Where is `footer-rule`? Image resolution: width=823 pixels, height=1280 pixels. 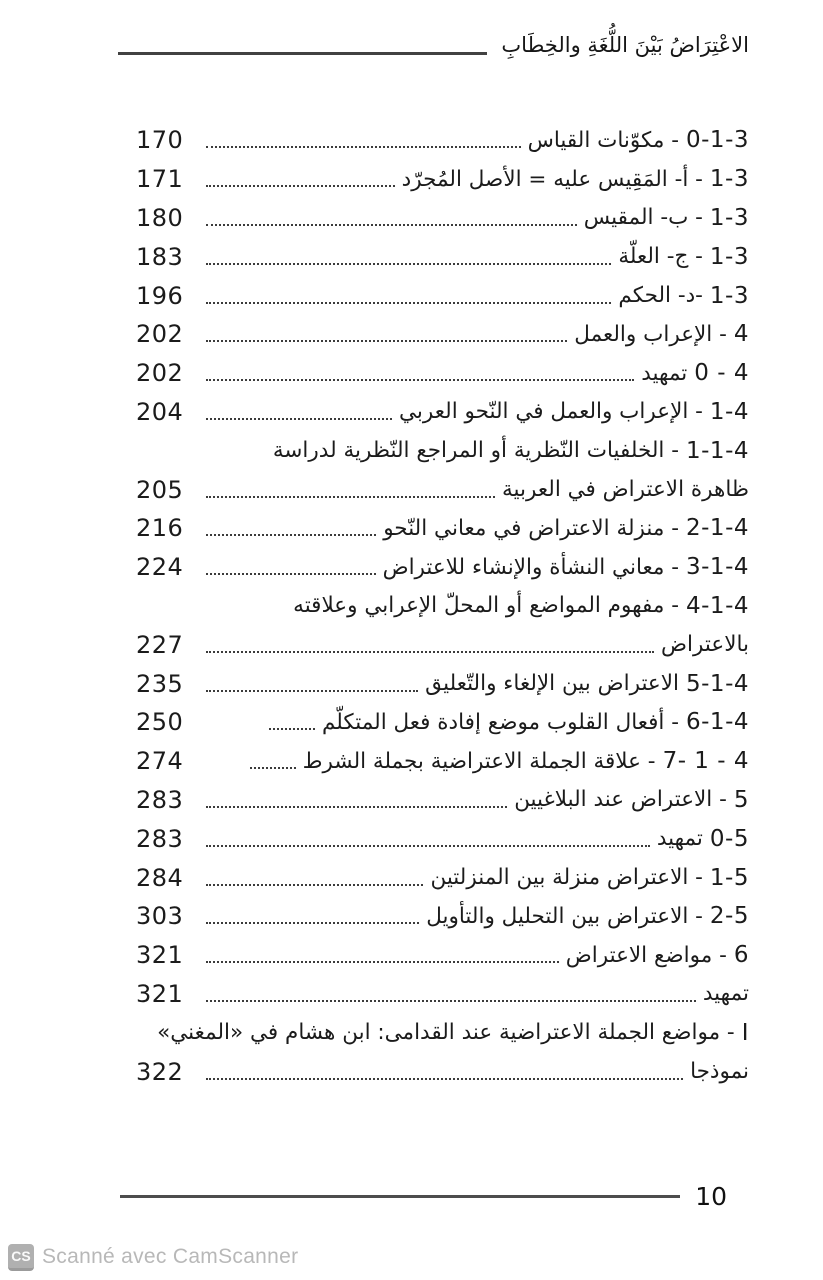
footer-rule is located at coordinates (400, 1196).